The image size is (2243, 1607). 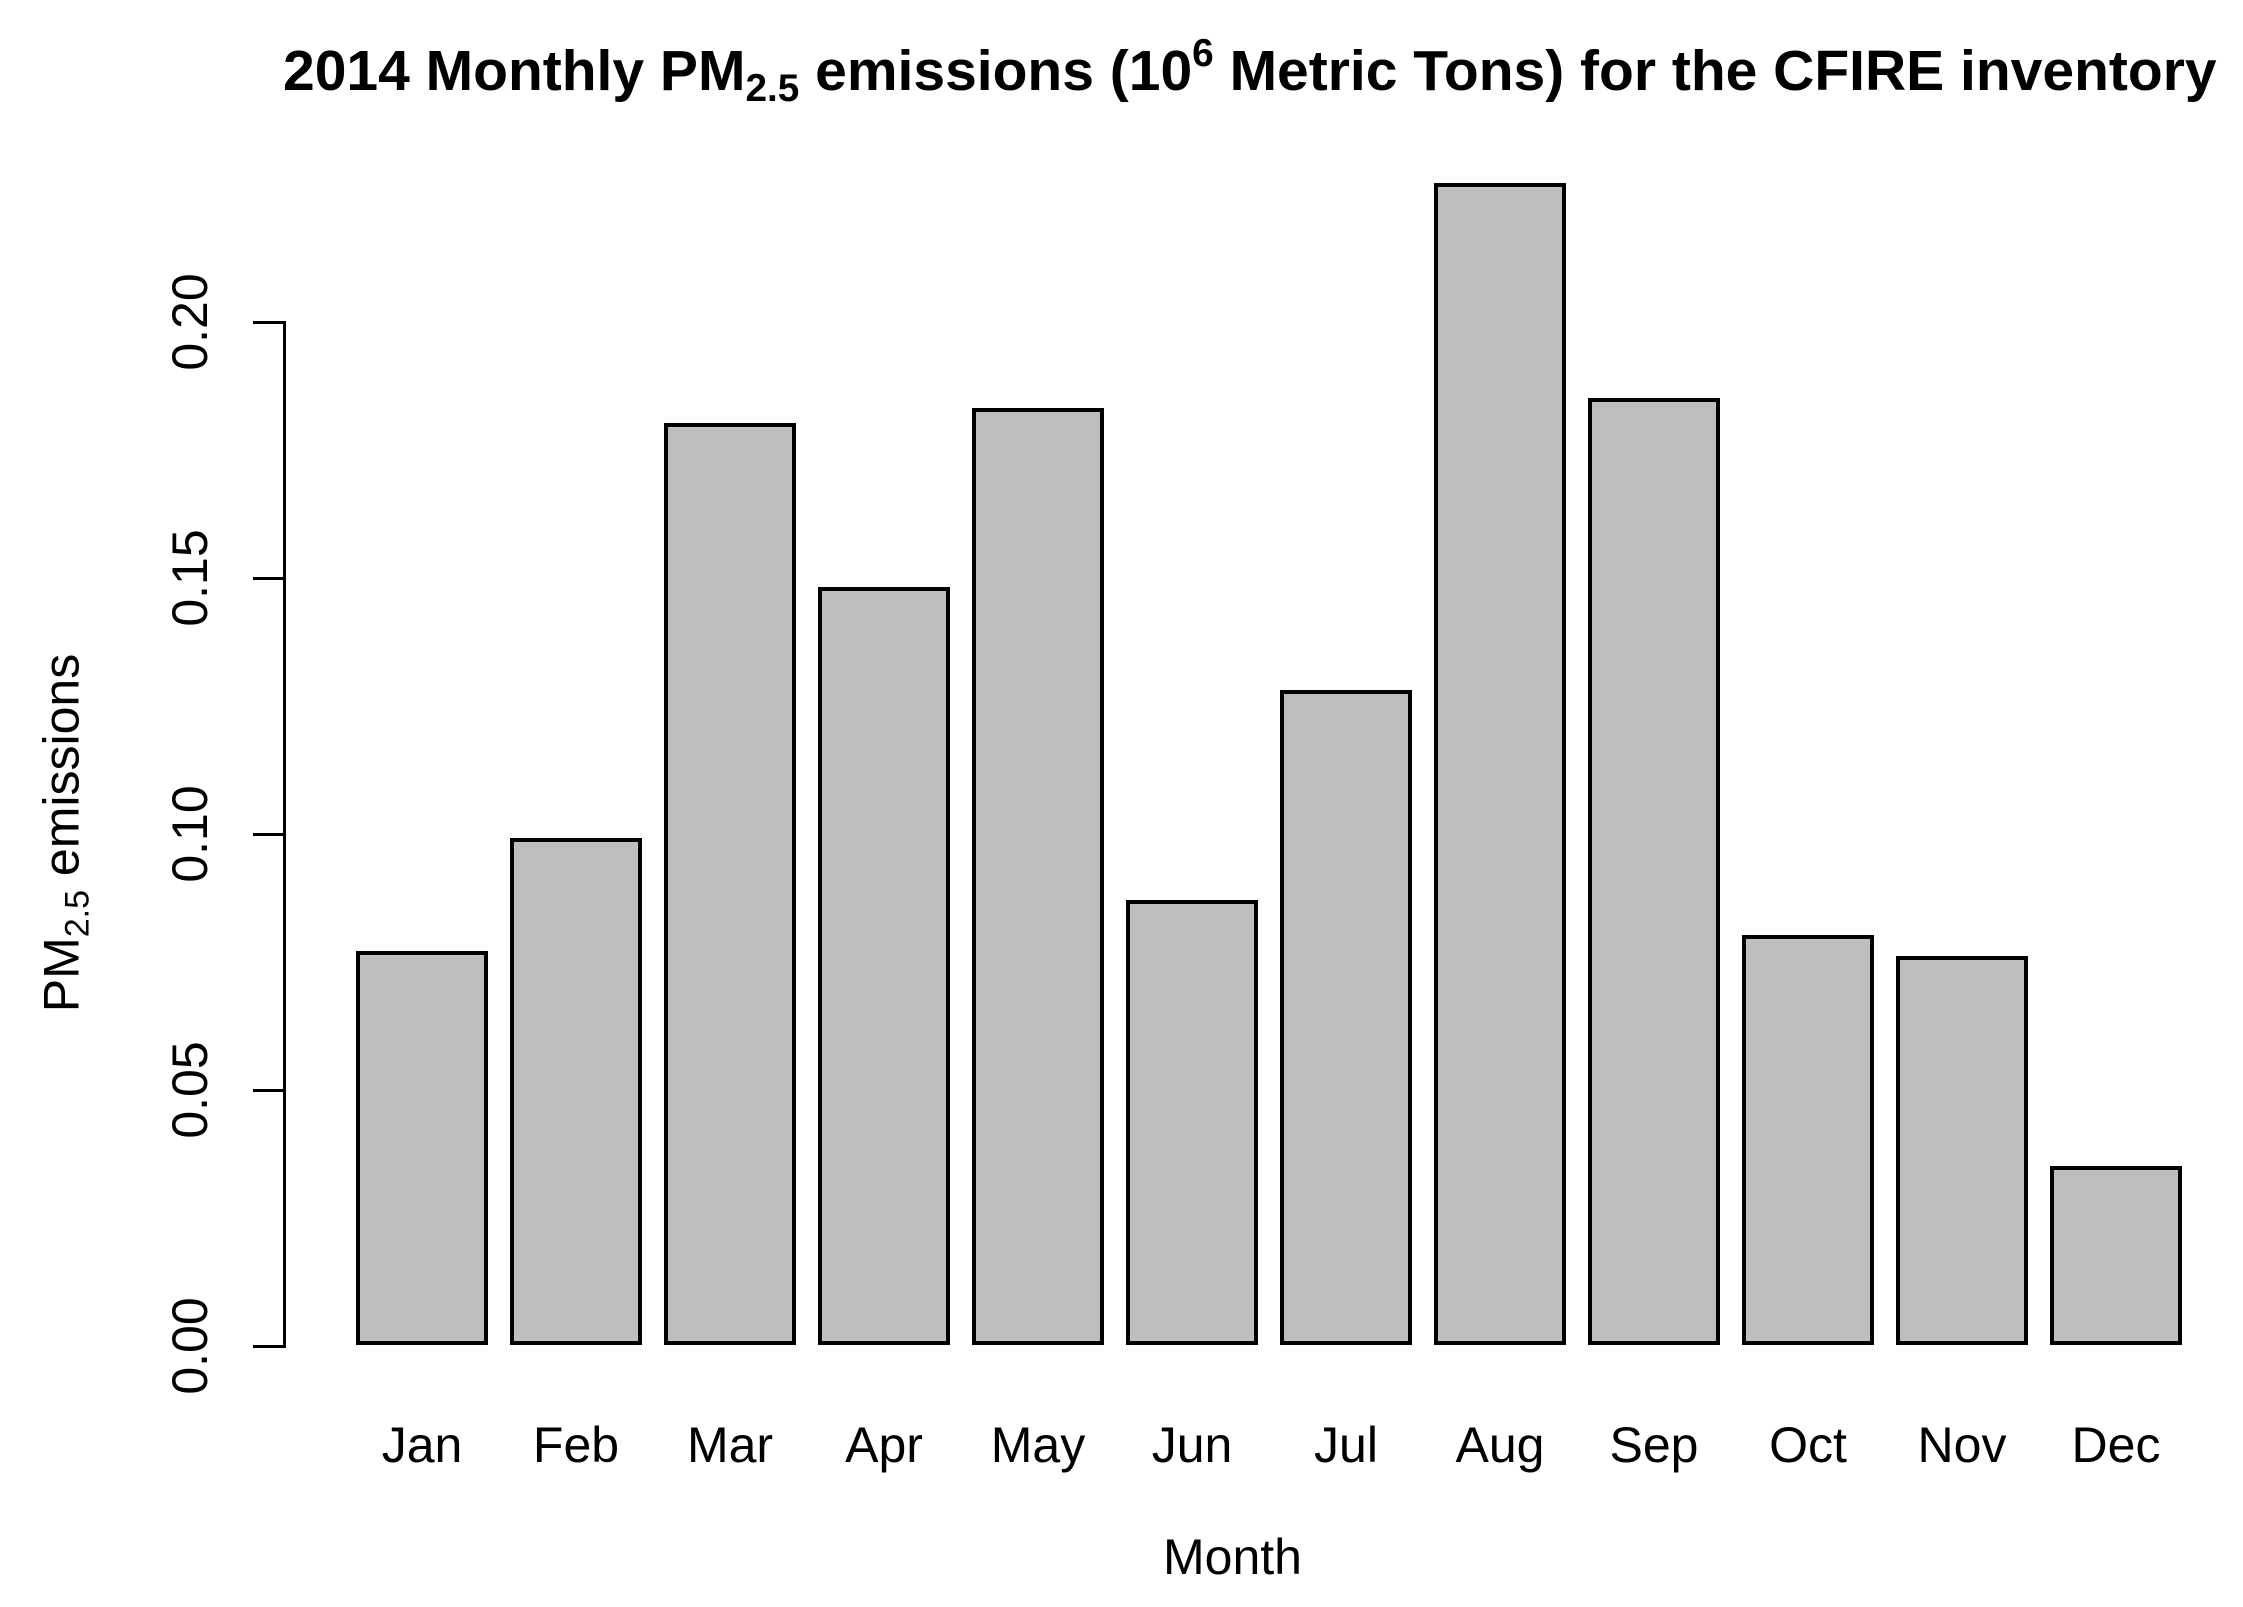 What do you see at coordinates (1203, 53) in the screenshot?
I see `chart-title-segment: 6` at bounding box center [1203, 53].